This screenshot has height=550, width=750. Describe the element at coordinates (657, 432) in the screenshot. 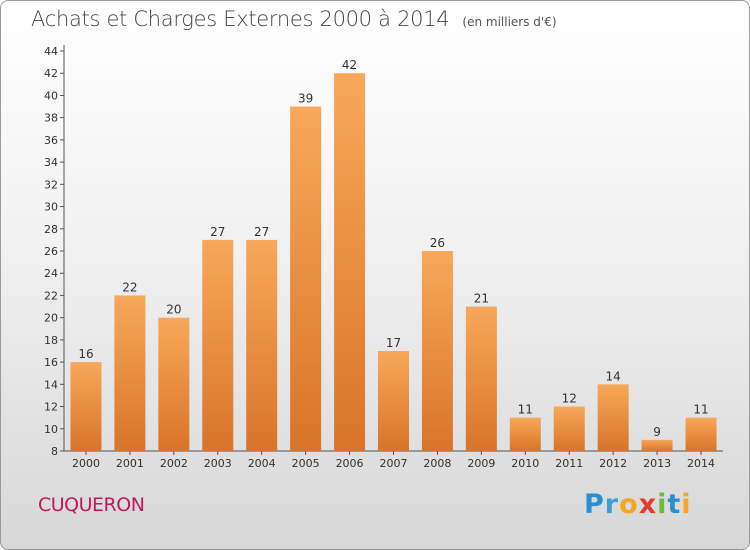

I see `data-label: 9` at that location.